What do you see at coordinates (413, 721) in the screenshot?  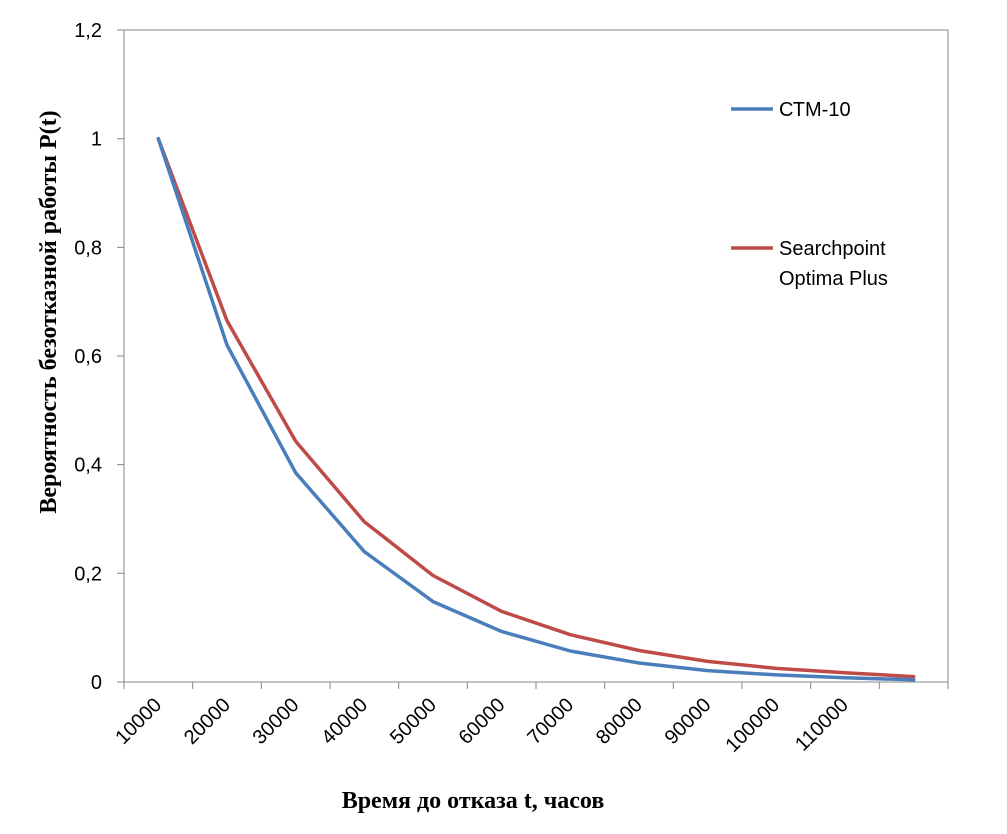 I see `x-tick-label: 50000` at bounding box center [413, 721].